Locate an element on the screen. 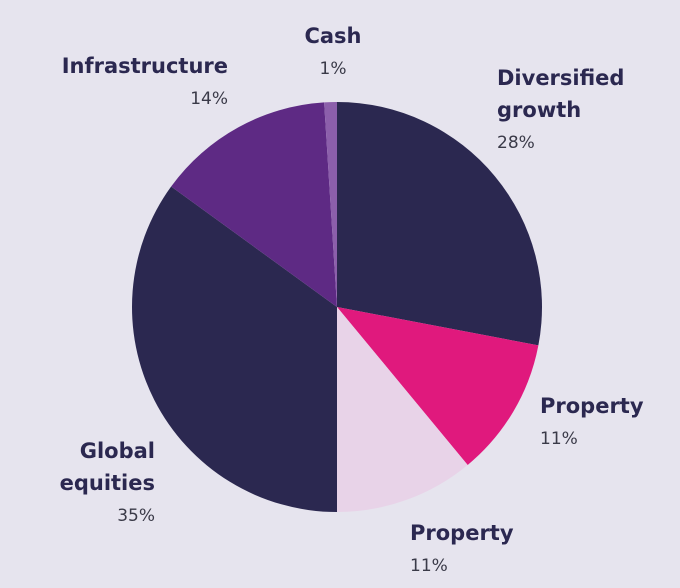 This screenshot has height=588, width=680. value-label: 14% is located at coordinates (209, 99).